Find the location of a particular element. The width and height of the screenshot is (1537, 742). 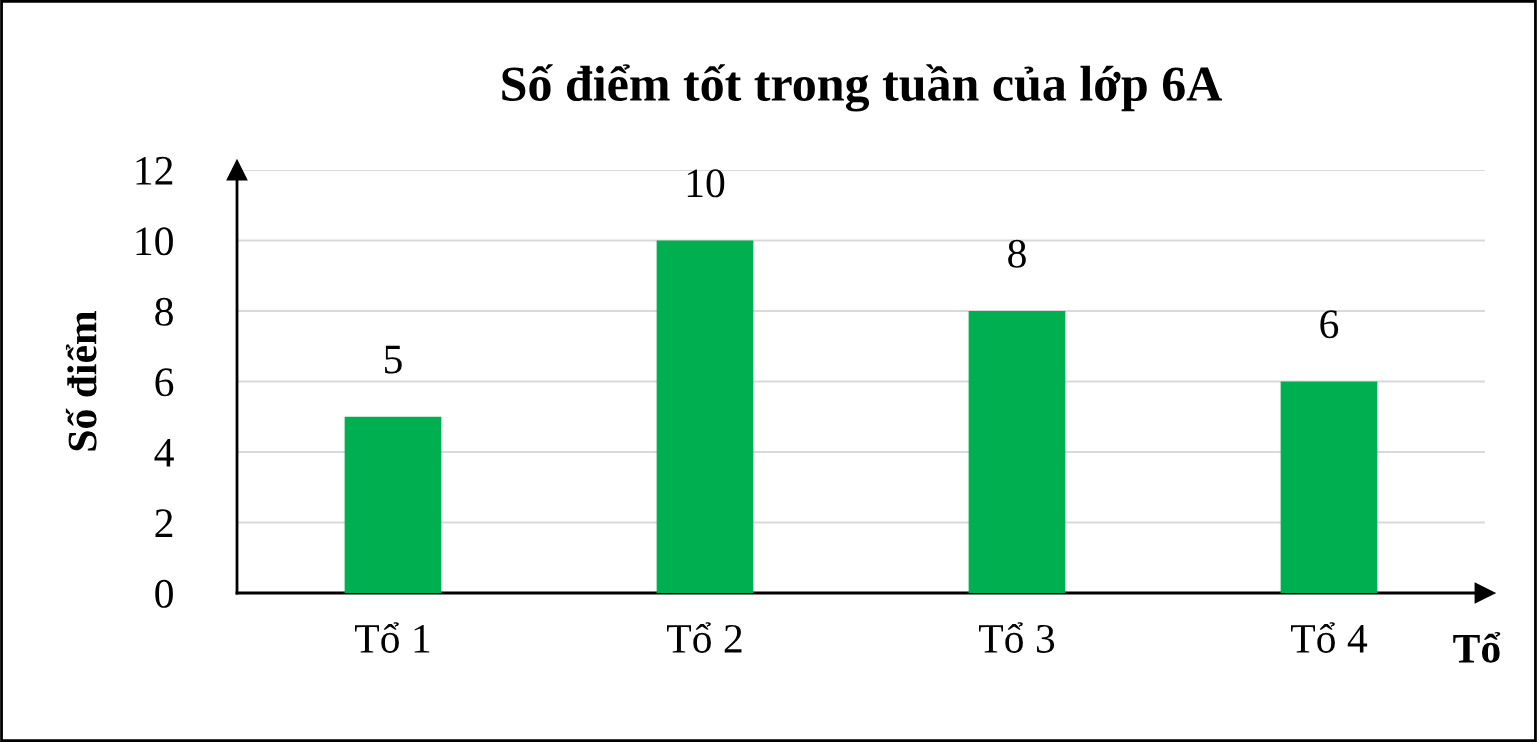

data-label: 6 is located at coordinates (1329, 324).